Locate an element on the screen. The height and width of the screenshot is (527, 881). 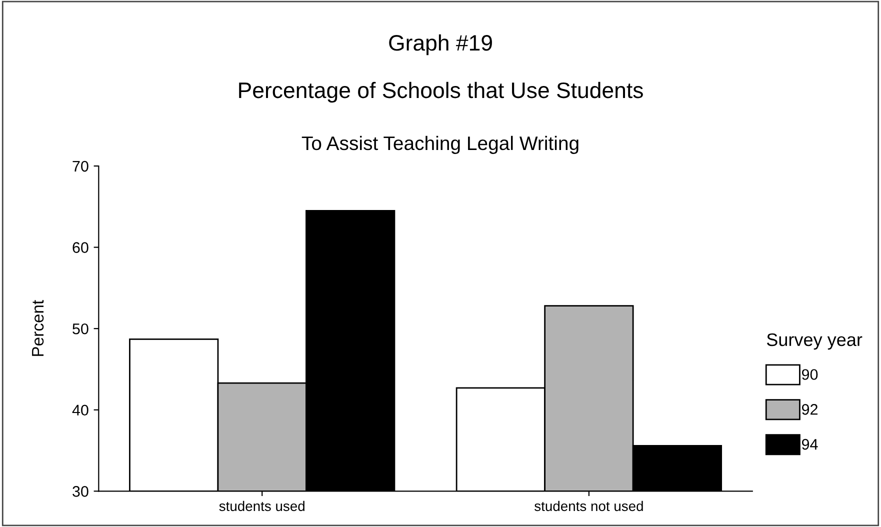
y-tick-label: 30 is located at coordinates (80, 491).